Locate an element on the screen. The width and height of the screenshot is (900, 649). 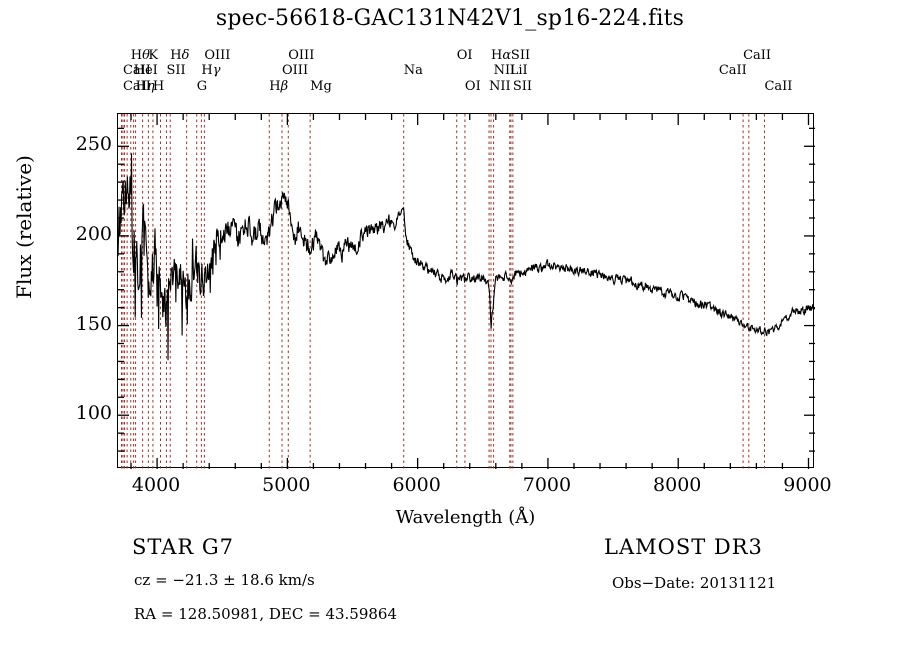
x-tick-label: 9000 is located at coordinates (807, 485).